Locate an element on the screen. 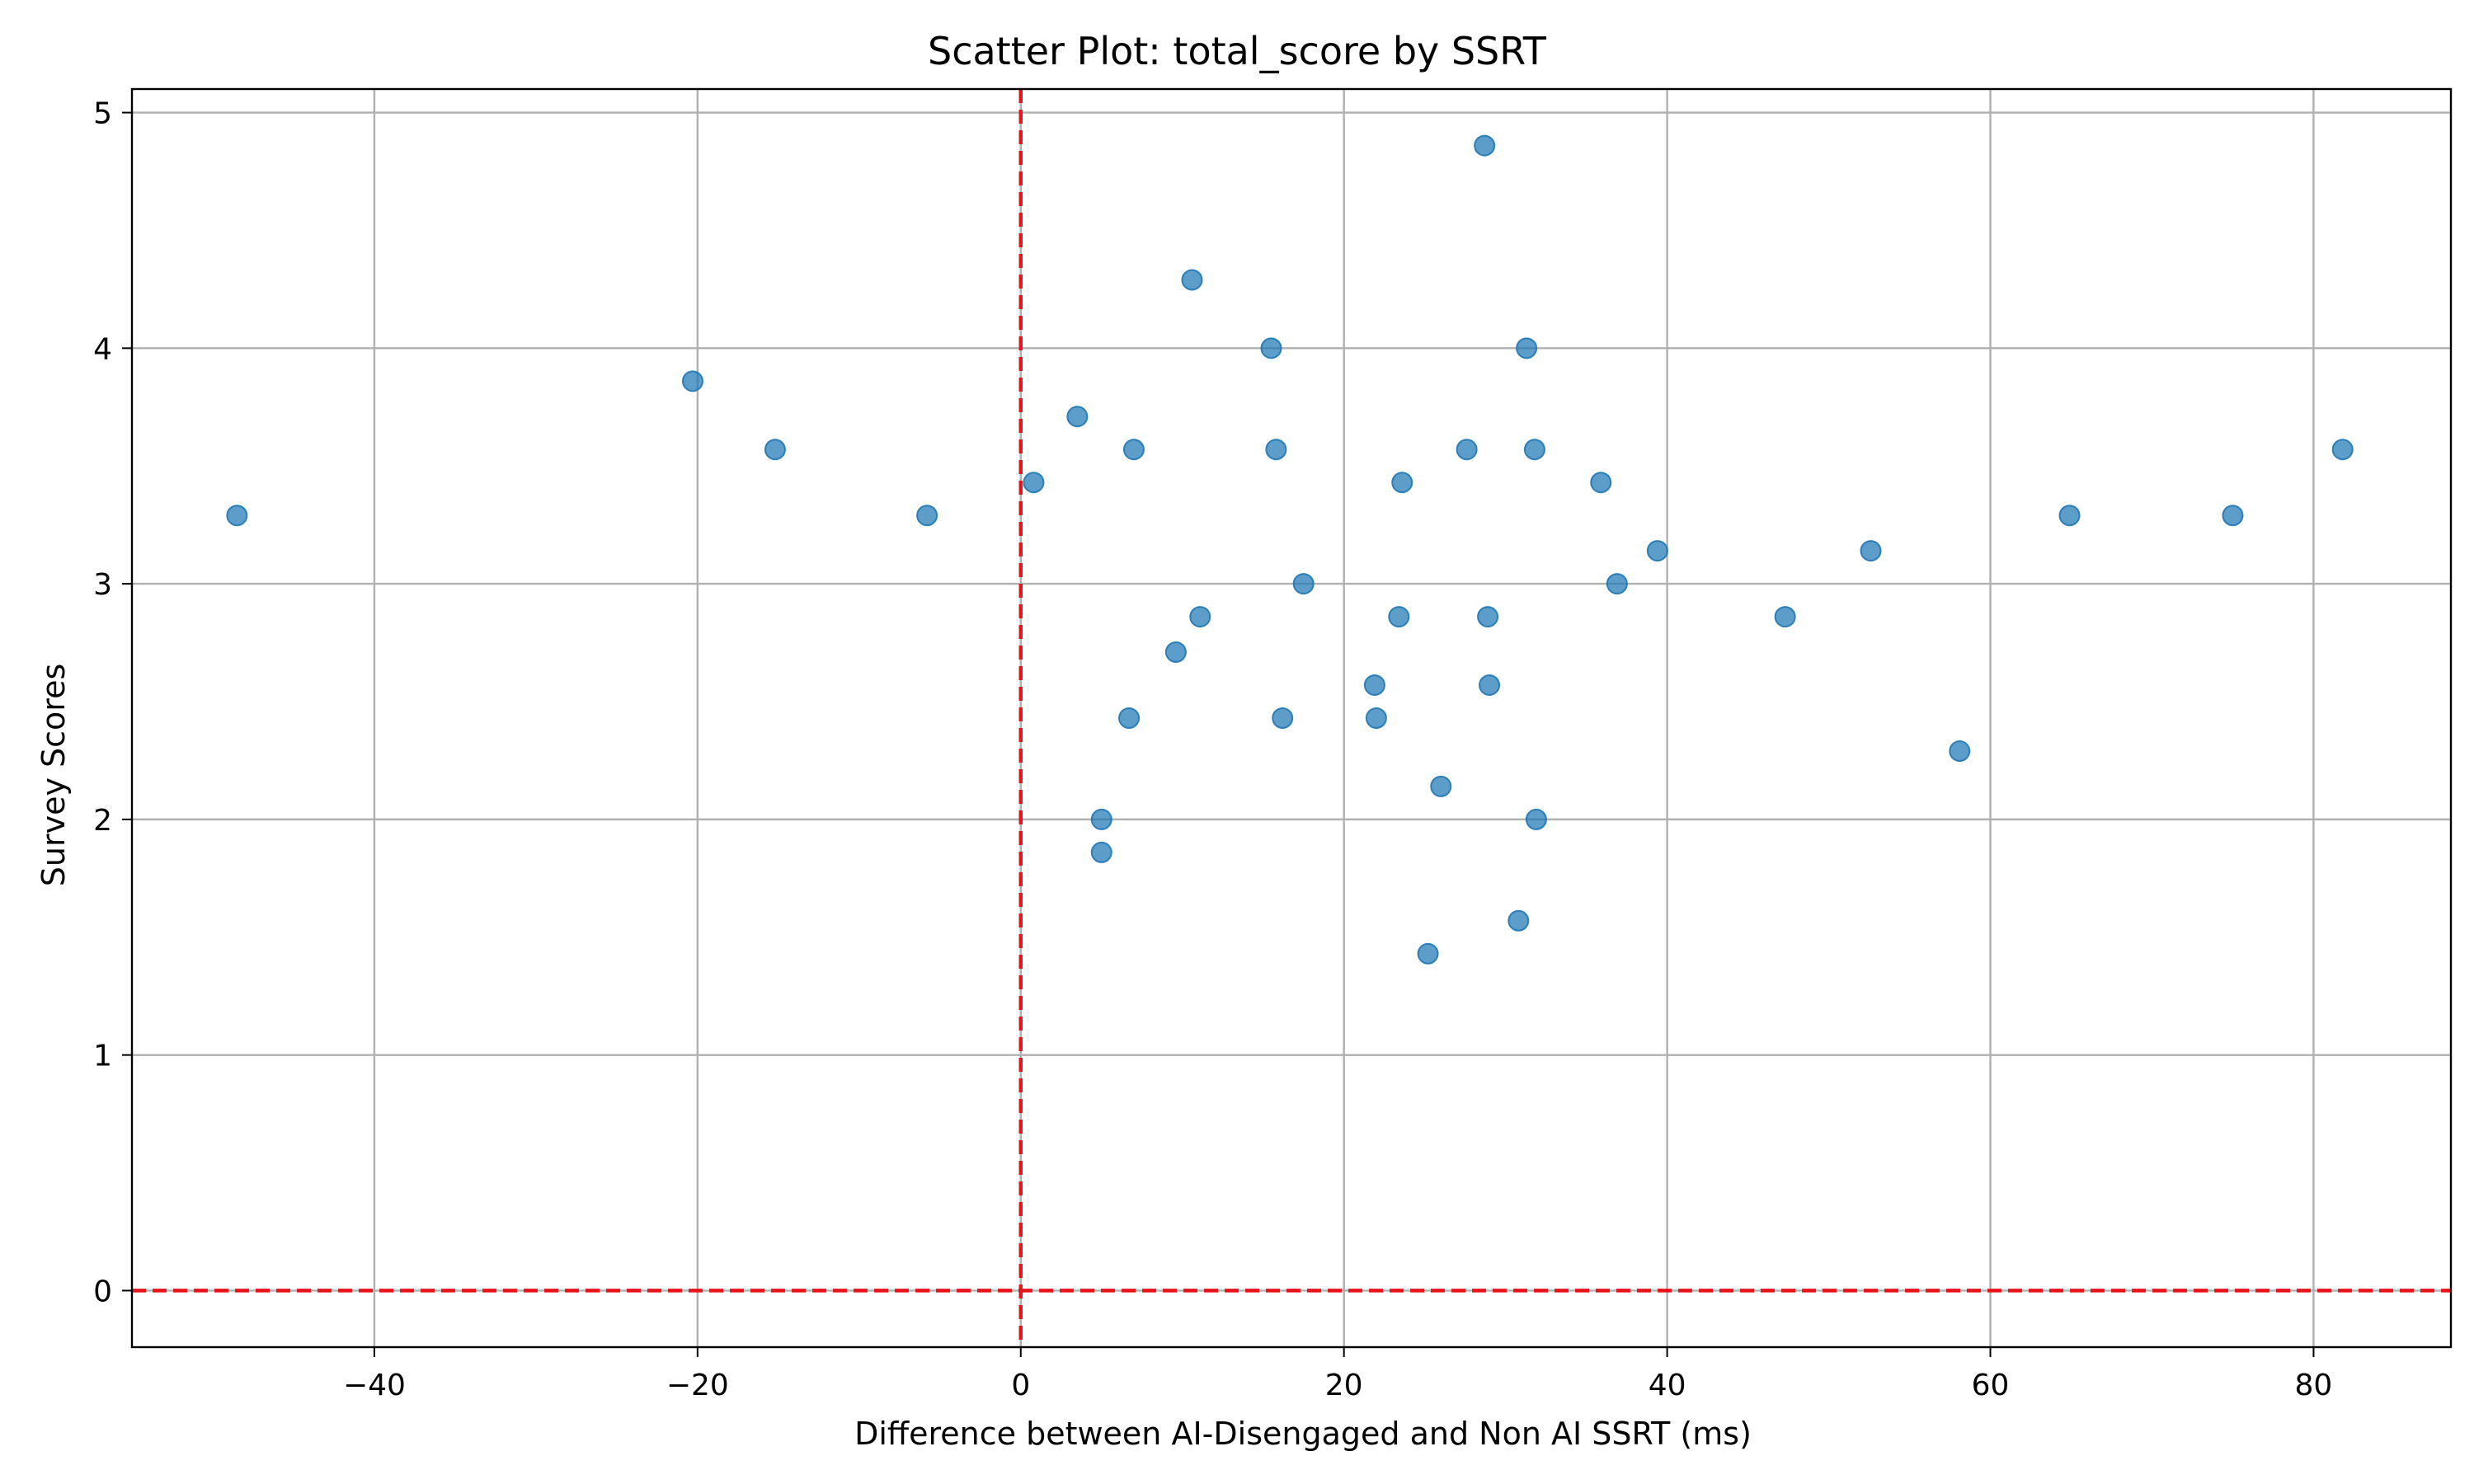 The image size is (2474, 1484). y-tick-label: 4 is located at coordinates (102, 349).